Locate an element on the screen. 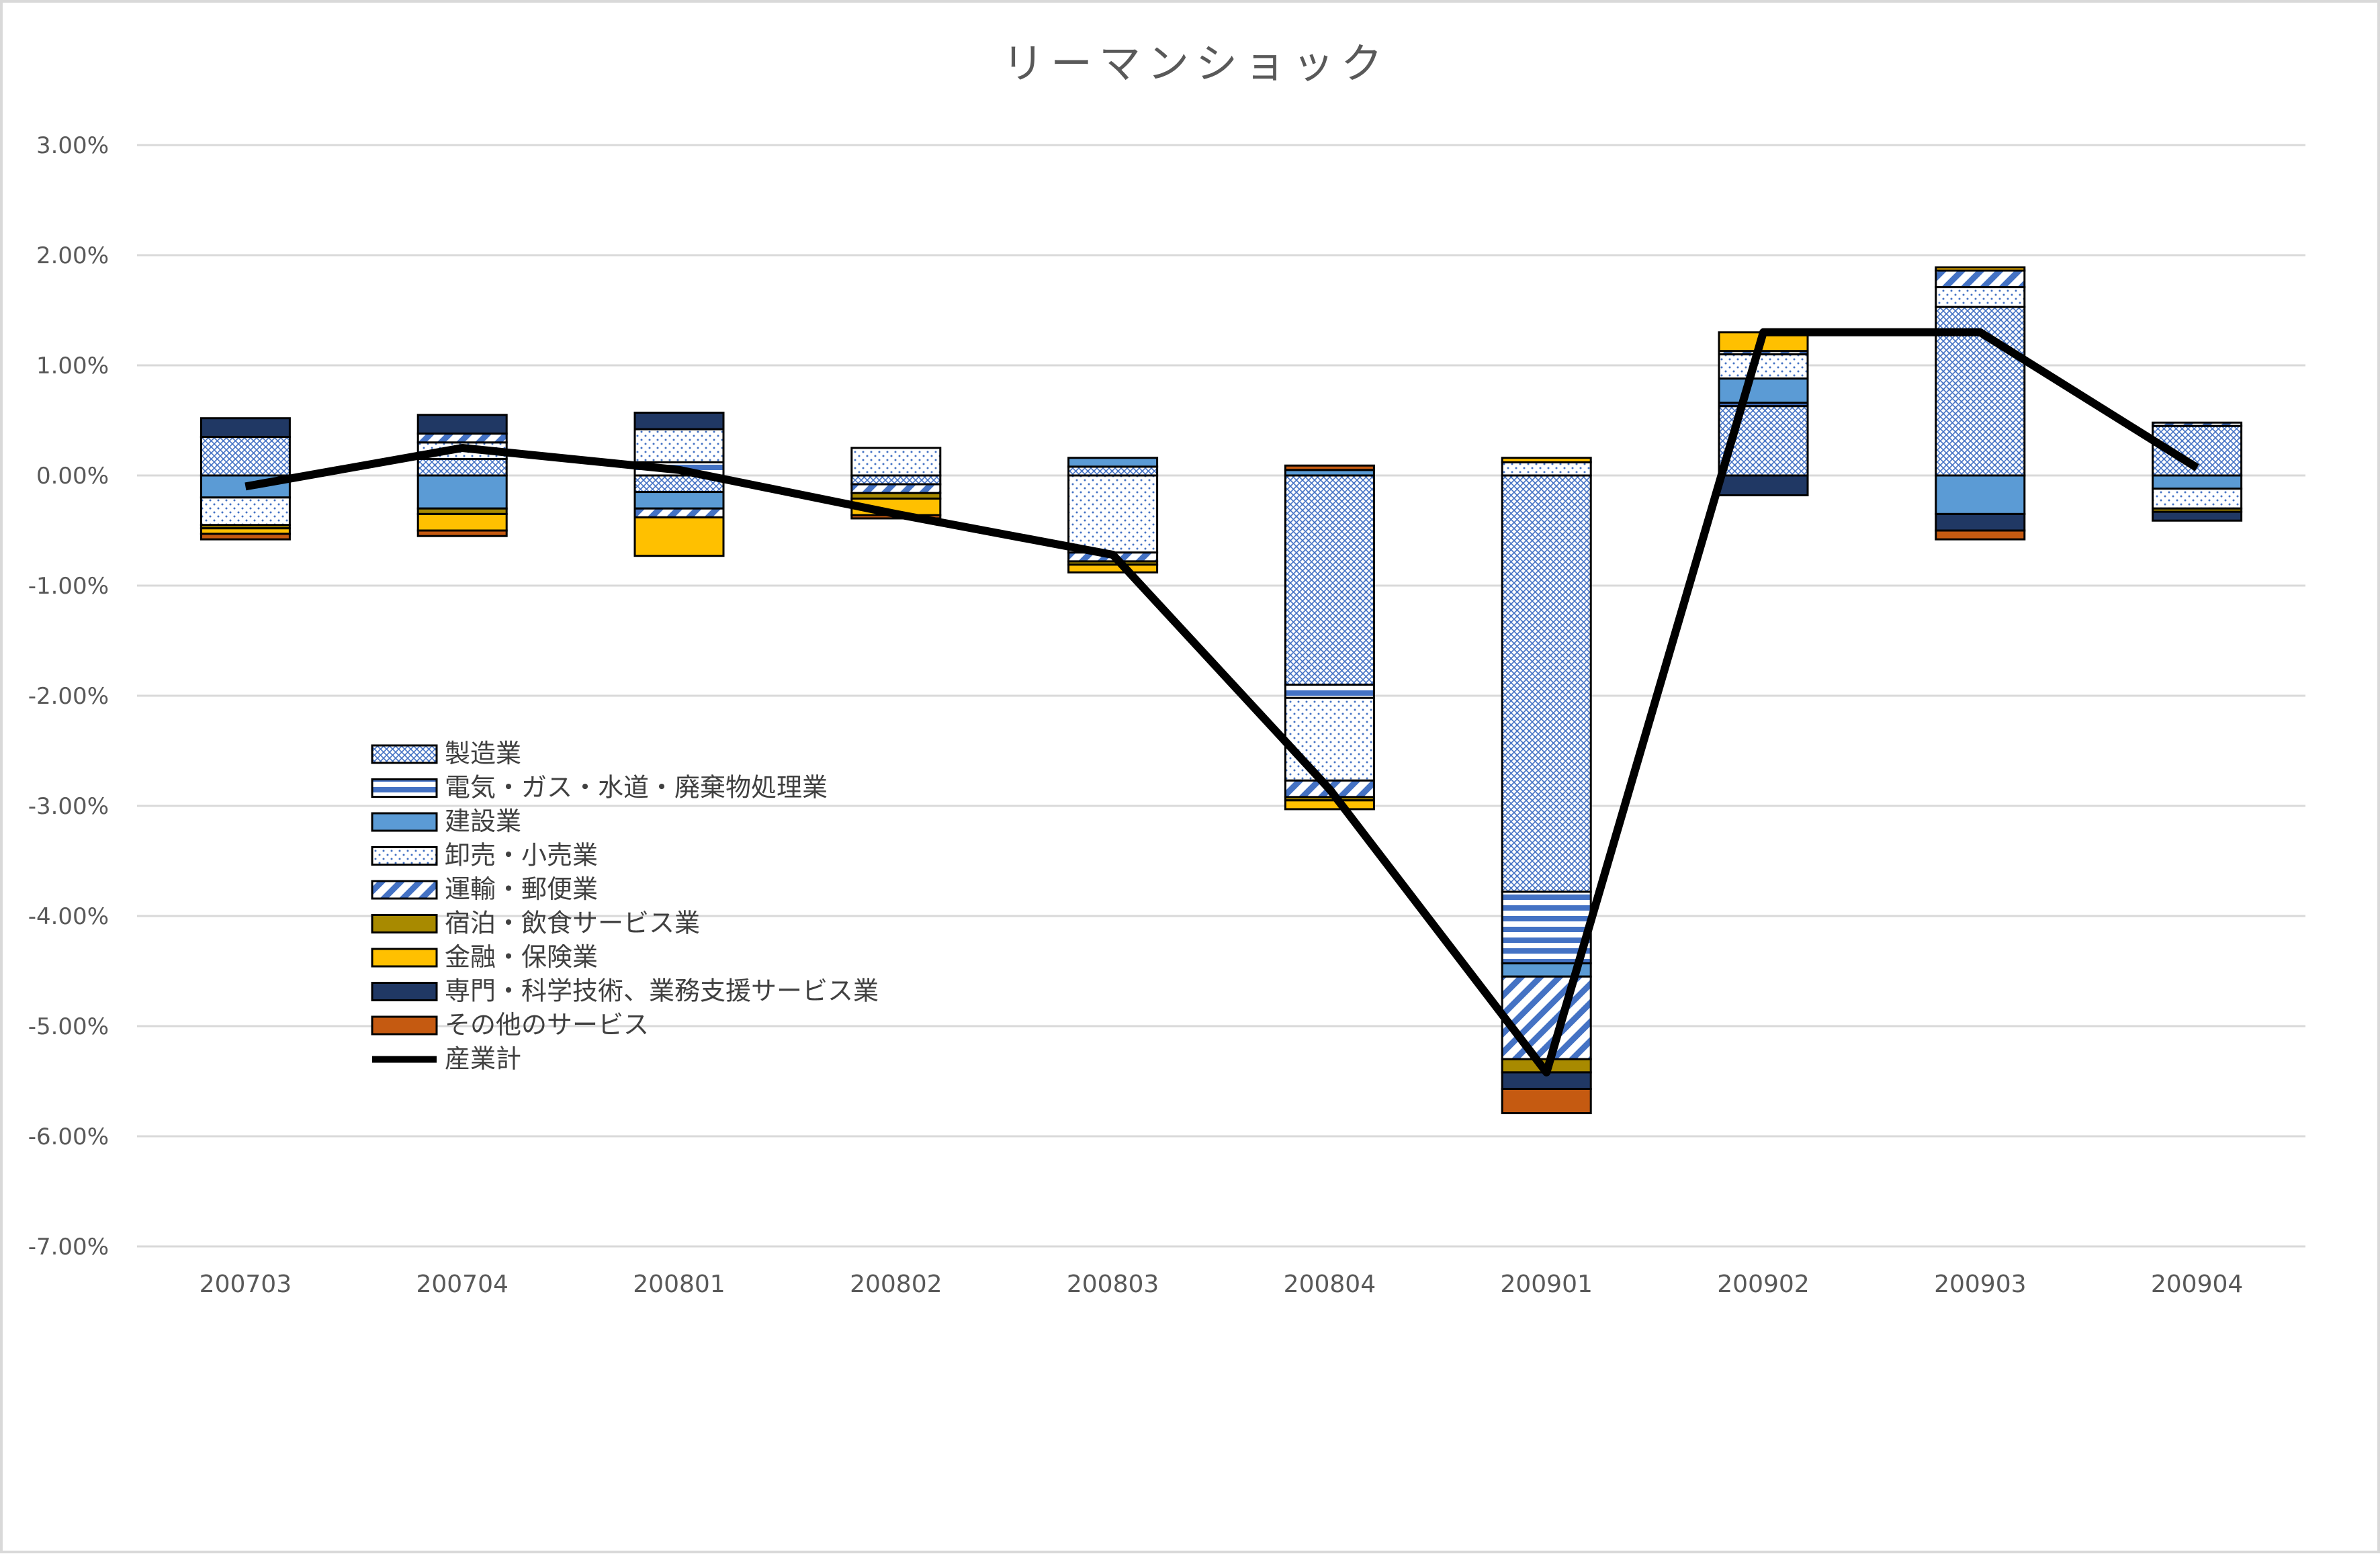 The image size is (2380, 1556). x-tick-label: 200704 is located at coordinates (462, 1284).